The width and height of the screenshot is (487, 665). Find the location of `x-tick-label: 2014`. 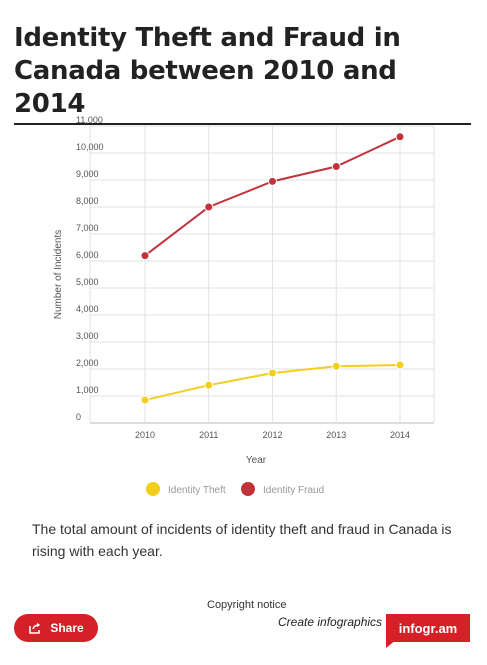

x-tick-label: 2014 is located at coordinates (400, 435).